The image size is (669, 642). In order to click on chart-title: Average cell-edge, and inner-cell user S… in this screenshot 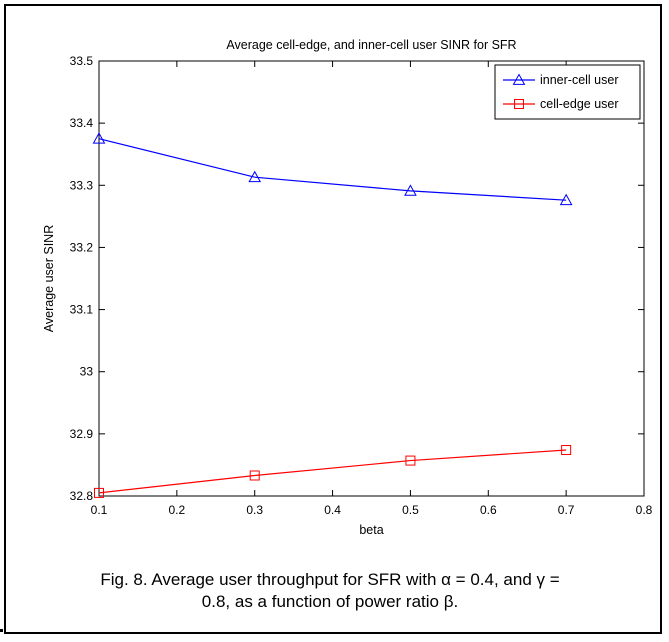, I will do `click(371, 45)`.